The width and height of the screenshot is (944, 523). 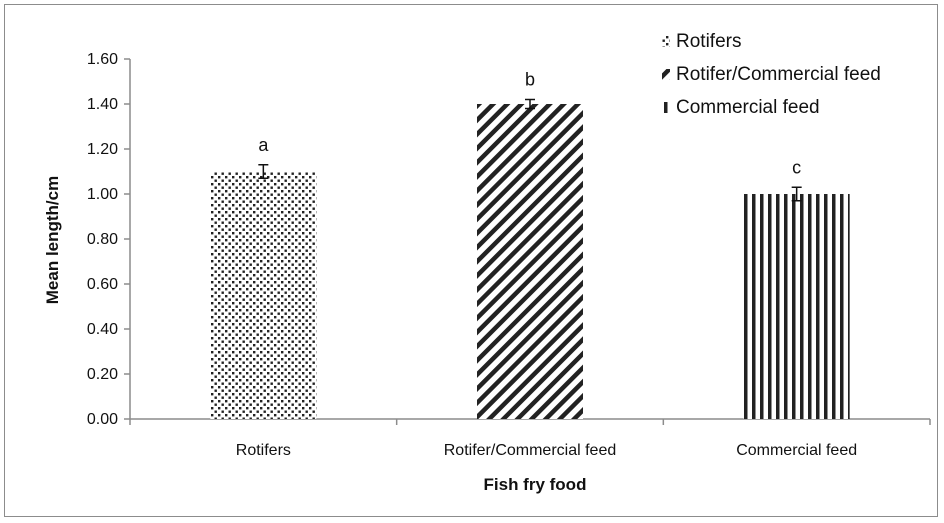 What do you see at coordinates (263, 145) in the screenshot?
I see `significance-label: a` at bounding box center [263, 145].